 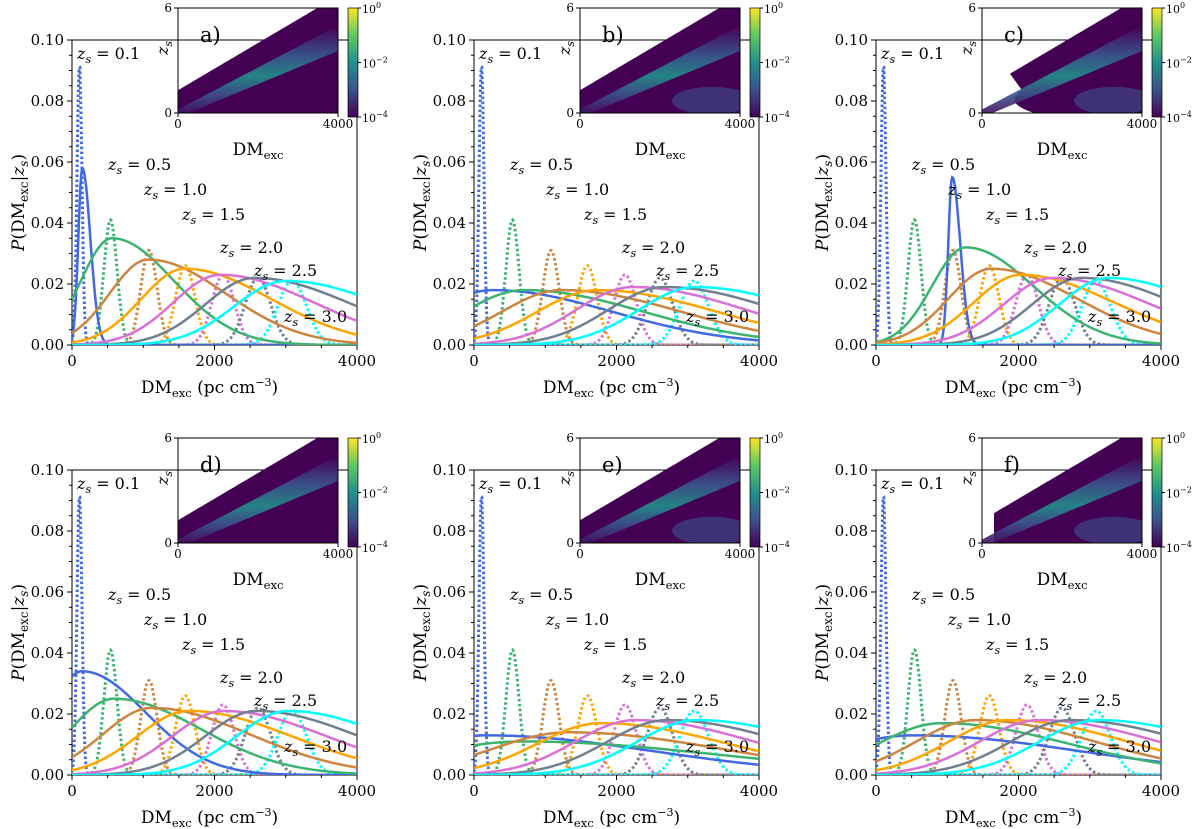 I want to click on x-tick-label: 0, so click(x=876, y=361).